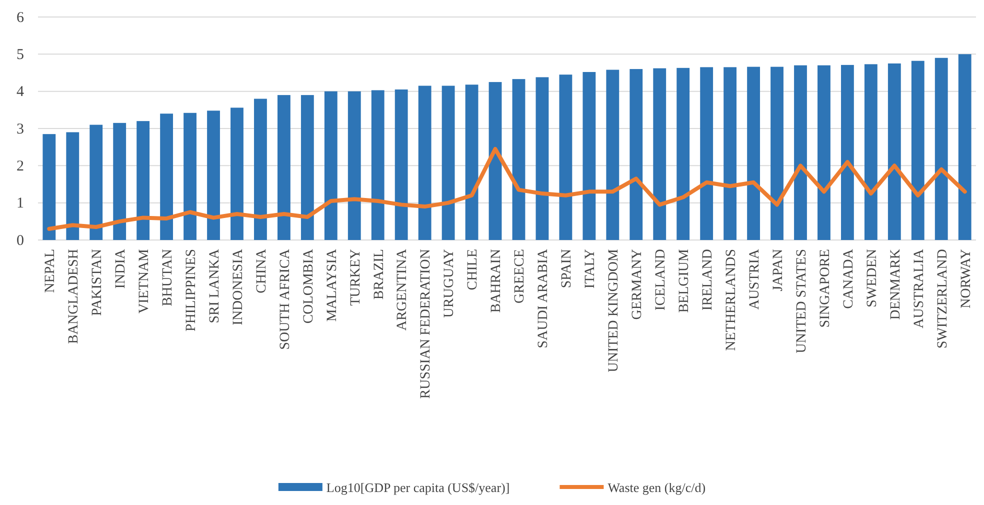  Describe the element at coordinates (731, 300) in the screenshot. I see `x-tick-label: NETHERLANDS` at that location.